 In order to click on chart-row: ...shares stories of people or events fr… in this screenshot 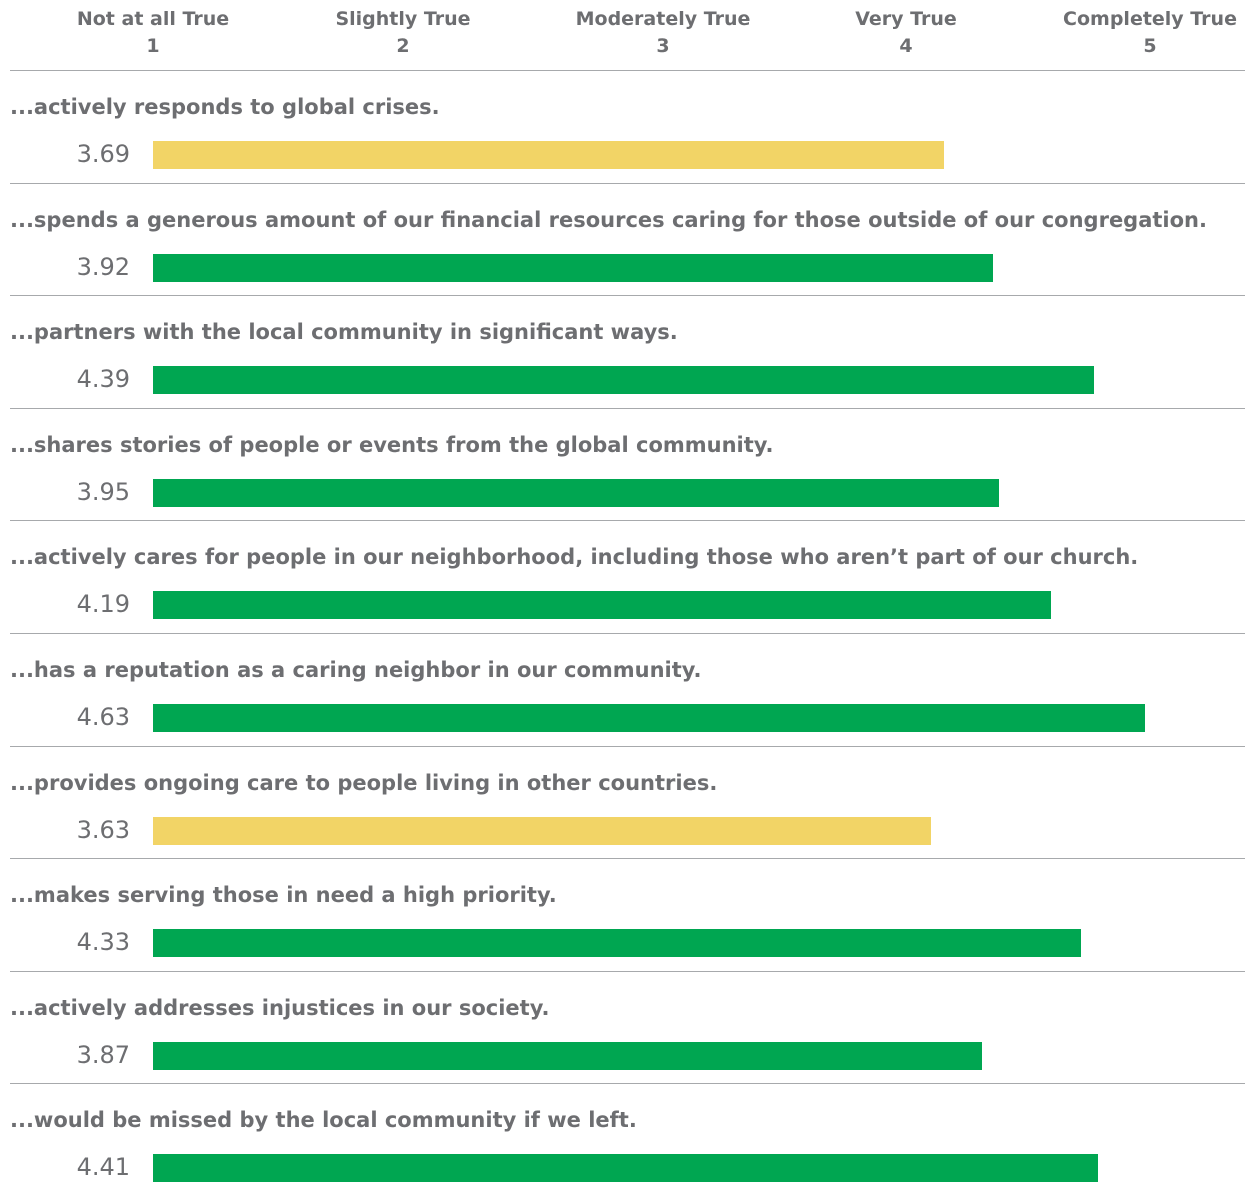, I will do `click(622, 465)`.